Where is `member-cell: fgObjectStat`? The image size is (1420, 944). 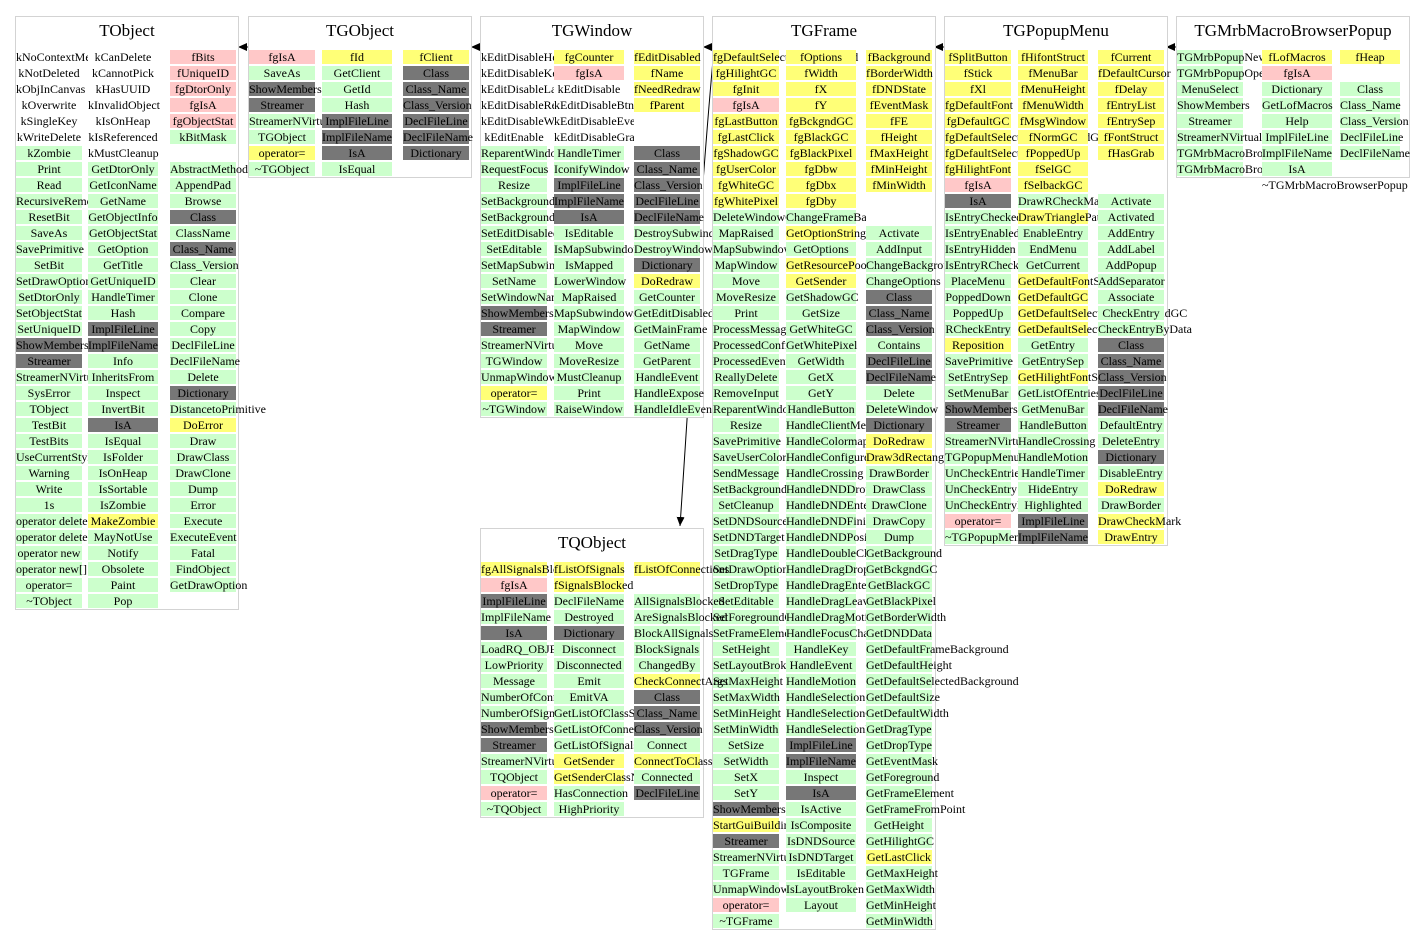
member-cell: fgObjectStat is located at coordinates (203, 121).